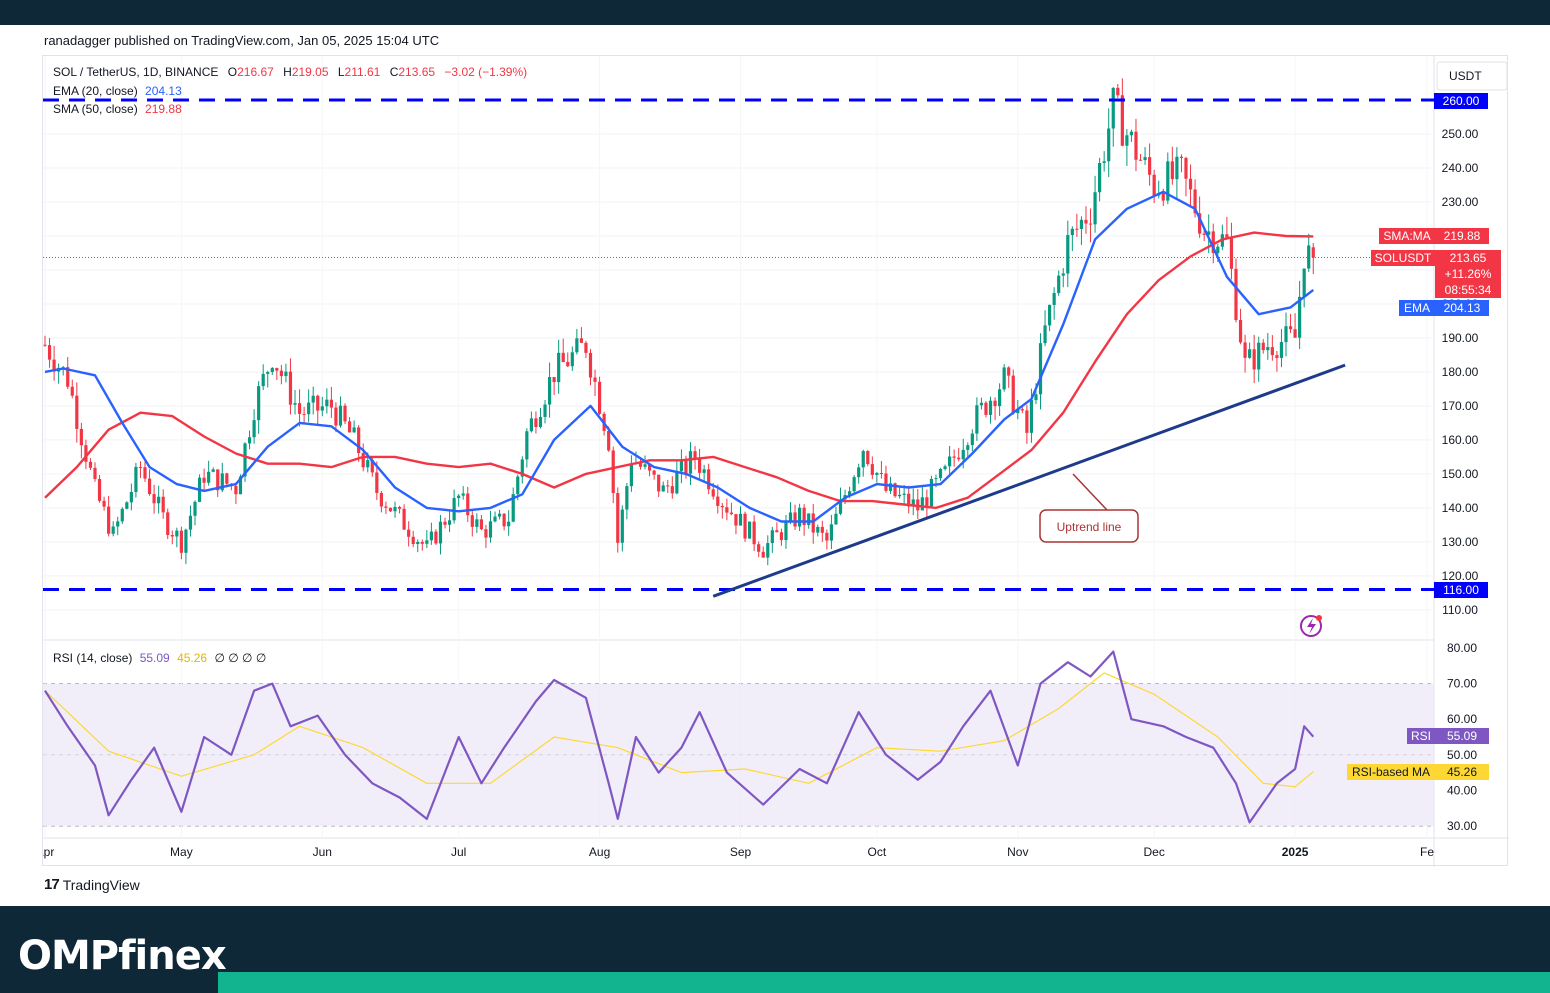 The image size is (1550, 993). Describe the element at coordinates (1462, 826) in the screenshot. I see `rsi-tick-label: 30.00` at that location.